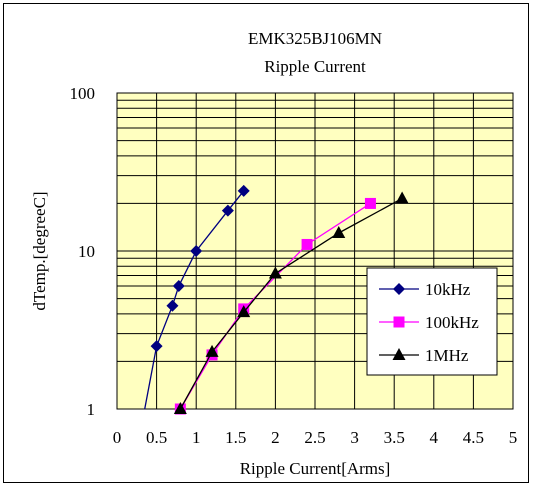 Image resolution: width=534 pixels, height=488 pixels. I want to click on y-axis-label: dTemp.[degreeC], so click(39, 250).